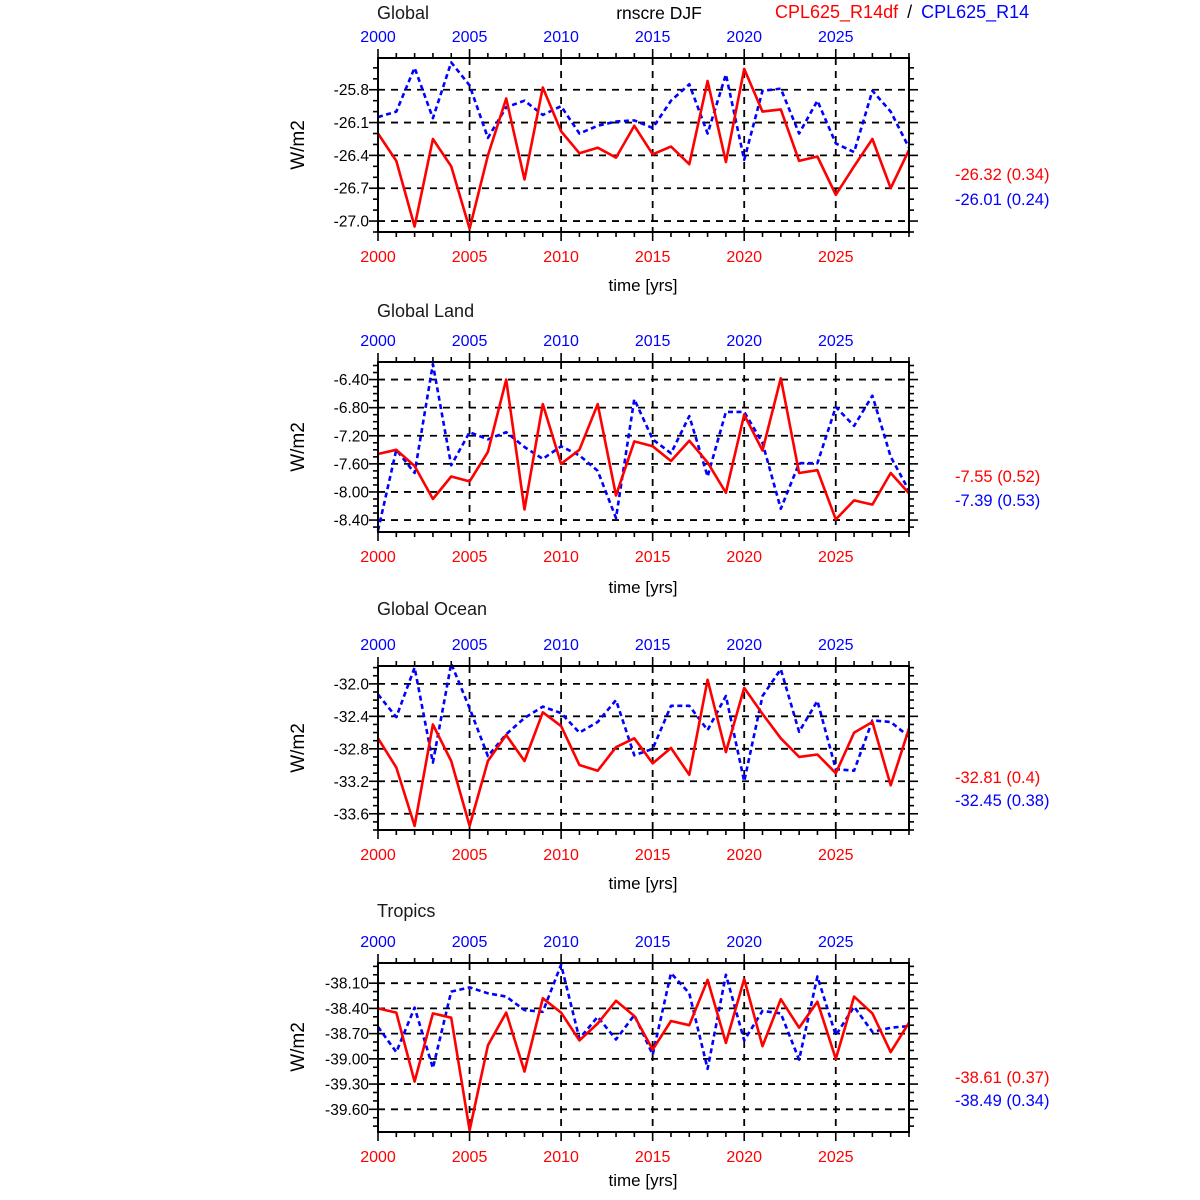 The image size is (1200, 1200). What do you see at coordinates (352, 464) in the screenshot?
I see `svg-text: -7.60` at bounding box center [352, 464].